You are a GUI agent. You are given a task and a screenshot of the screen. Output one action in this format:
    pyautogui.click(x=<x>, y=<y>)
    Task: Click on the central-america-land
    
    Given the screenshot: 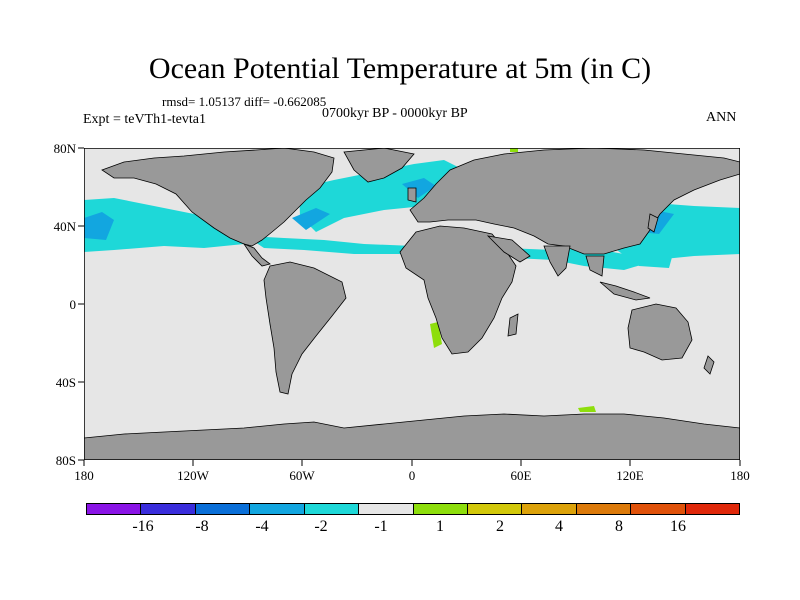 What is the action you would take?
    pyautogui.click(x=256, y=255)
    